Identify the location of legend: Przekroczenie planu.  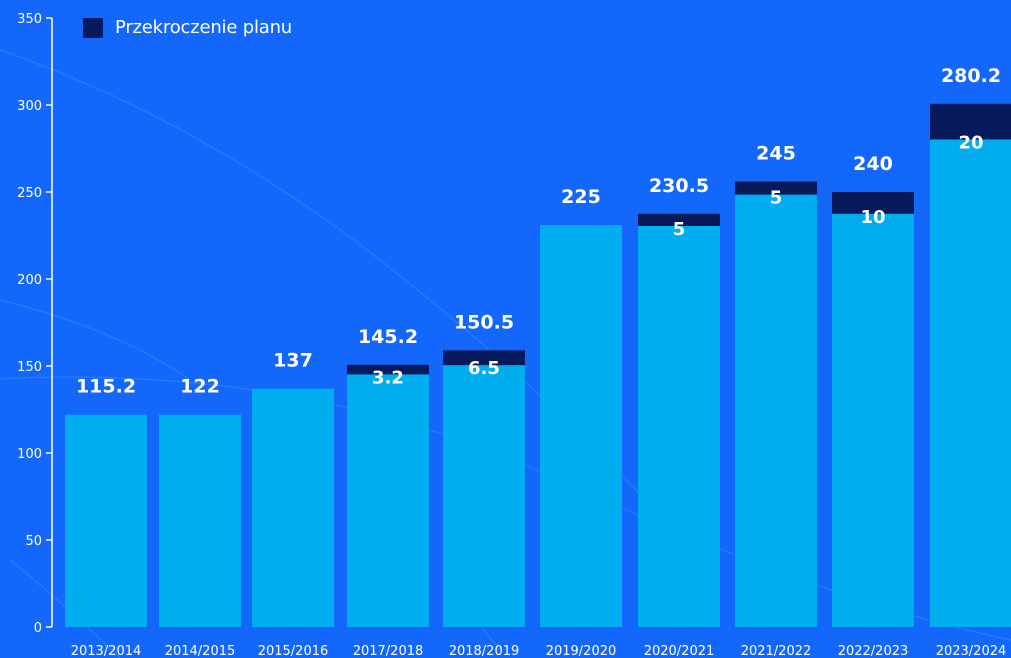
(187, 27).